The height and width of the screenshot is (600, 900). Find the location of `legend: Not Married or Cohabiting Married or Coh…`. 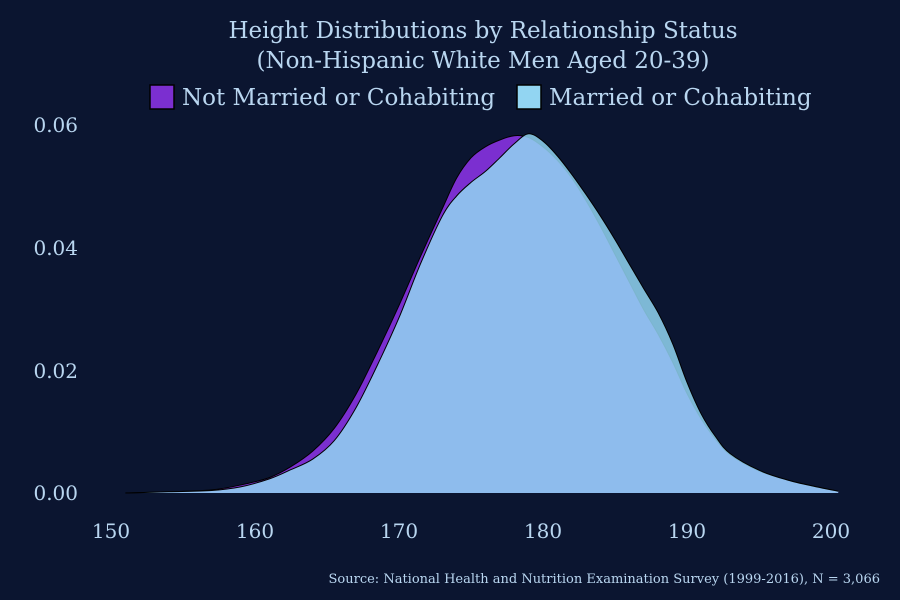

legend: Not Married or Cohabiting Married or Coh… is located at coordinates (480, 97).